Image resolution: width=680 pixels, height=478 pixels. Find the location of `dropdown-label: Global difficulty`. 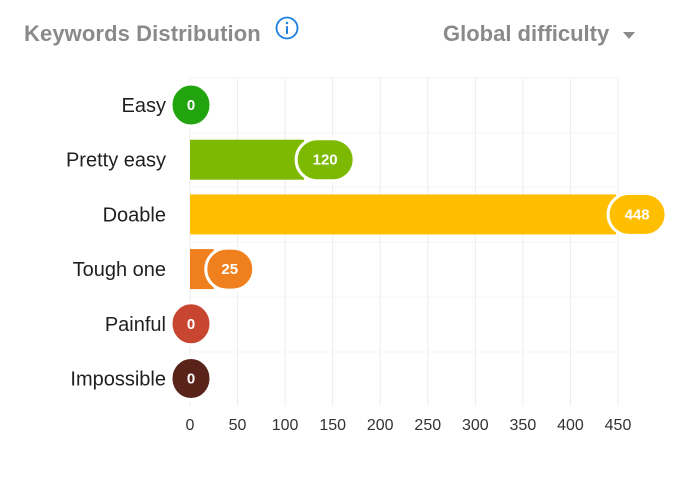

dropdown-label: Global difficulty is located at coordinates (526, 33).